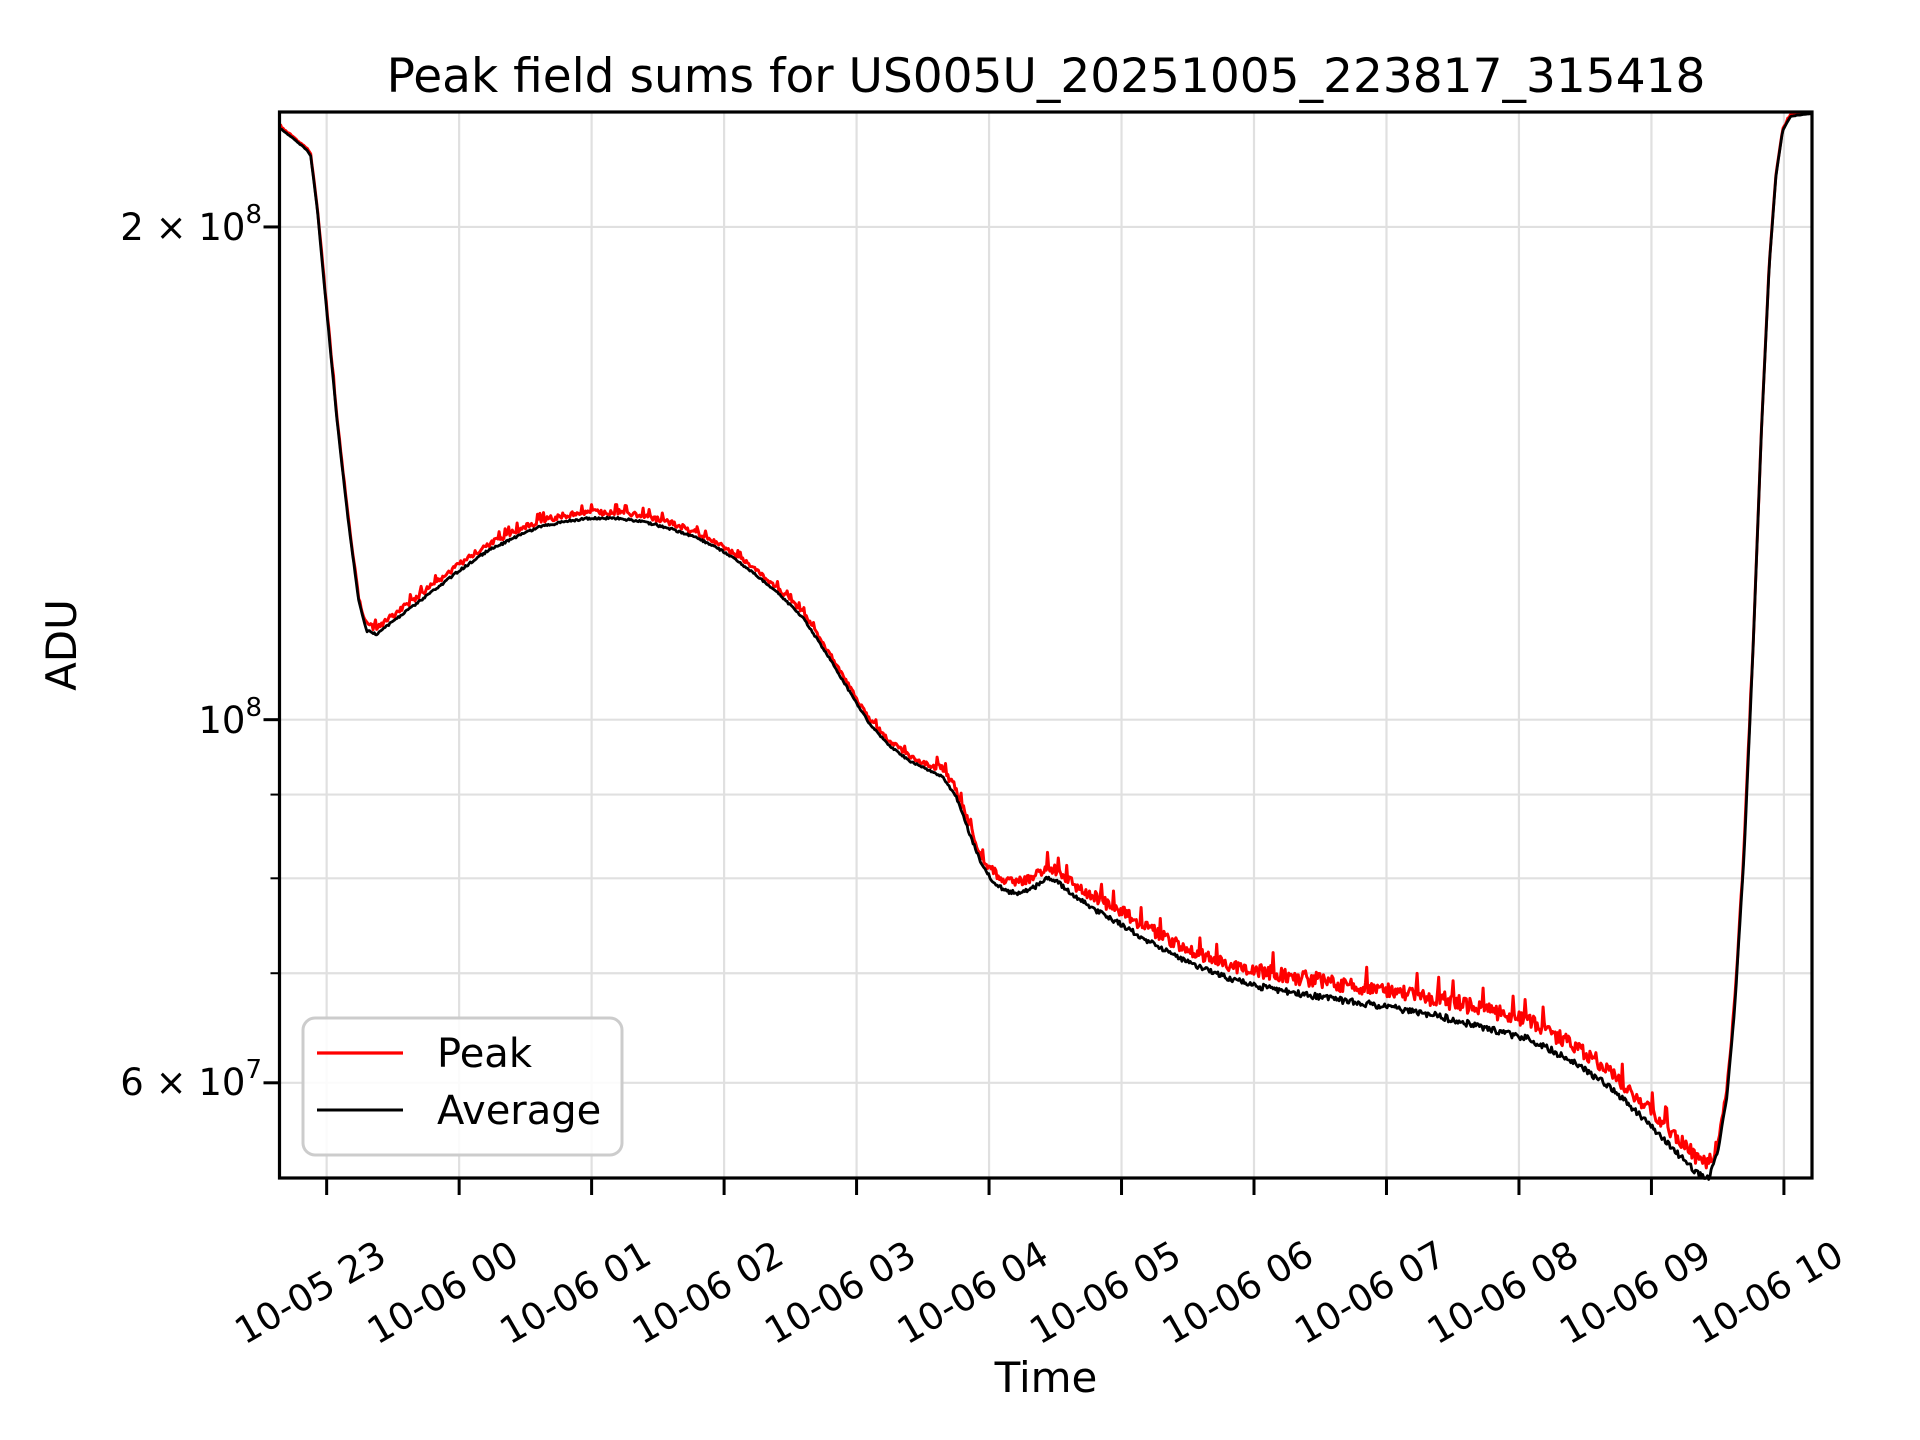  What do you see at coordinates (708, 1293) in the screenshot?
I see `x-tick-label: 10-06 02` at bounding box center [708, 1293].